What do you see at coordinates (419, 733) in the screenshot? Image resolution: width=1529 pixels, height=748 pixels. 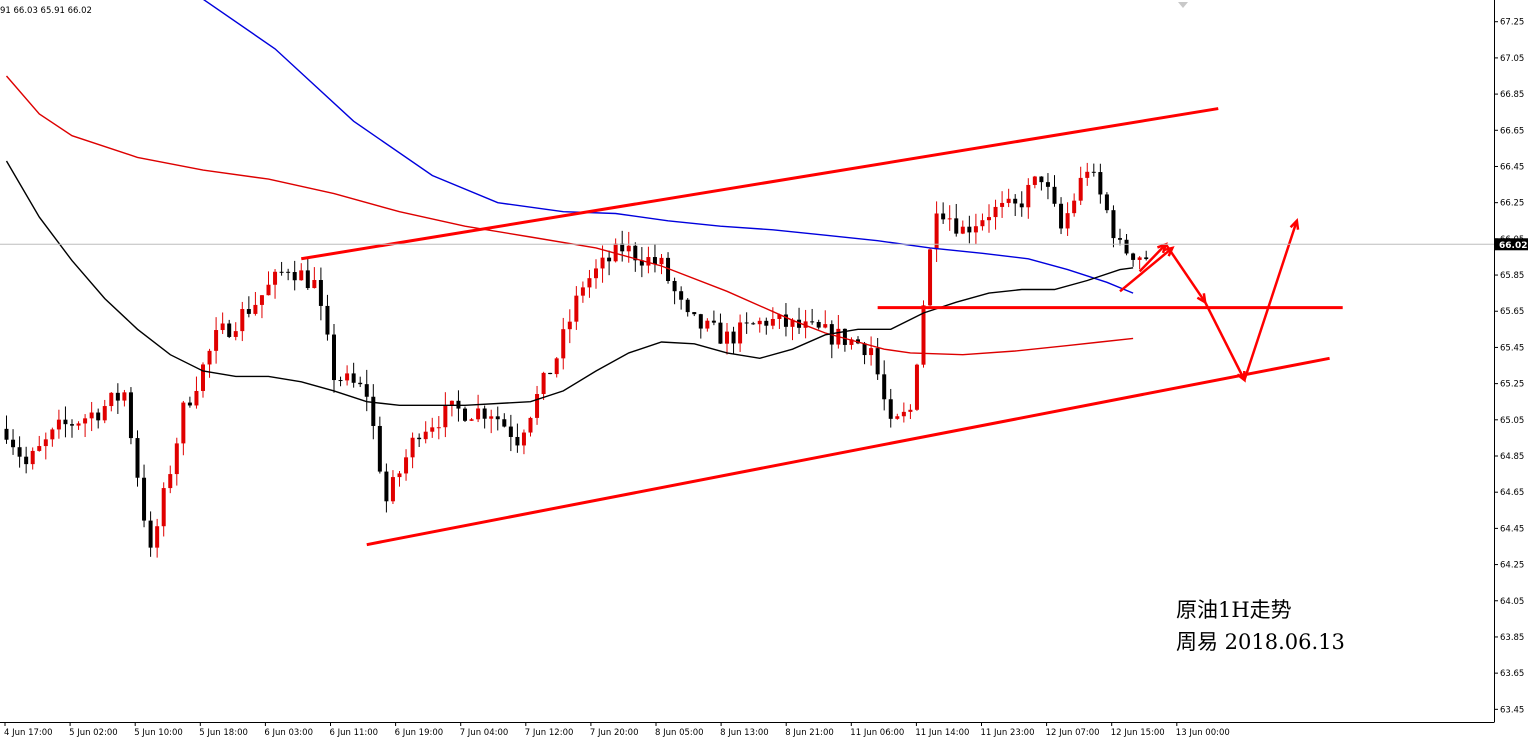 I see `x-tick-label: 6 Jun 19:00` at bounding box center [419, 733].